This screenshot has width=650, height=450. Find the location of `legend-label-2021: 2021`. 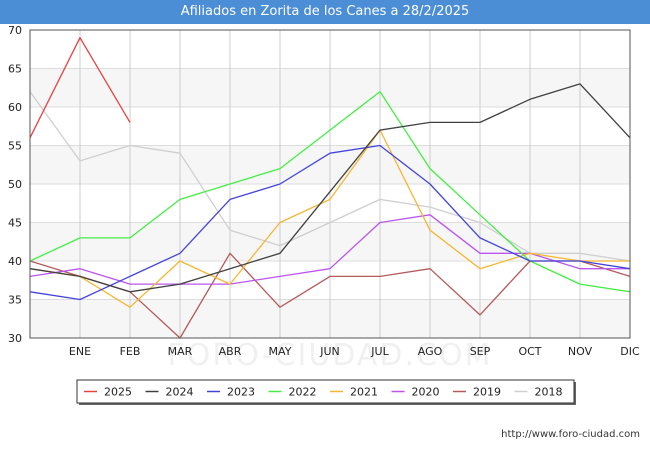

legend-label-2021: 2021 is located at coordinates (364, 392).